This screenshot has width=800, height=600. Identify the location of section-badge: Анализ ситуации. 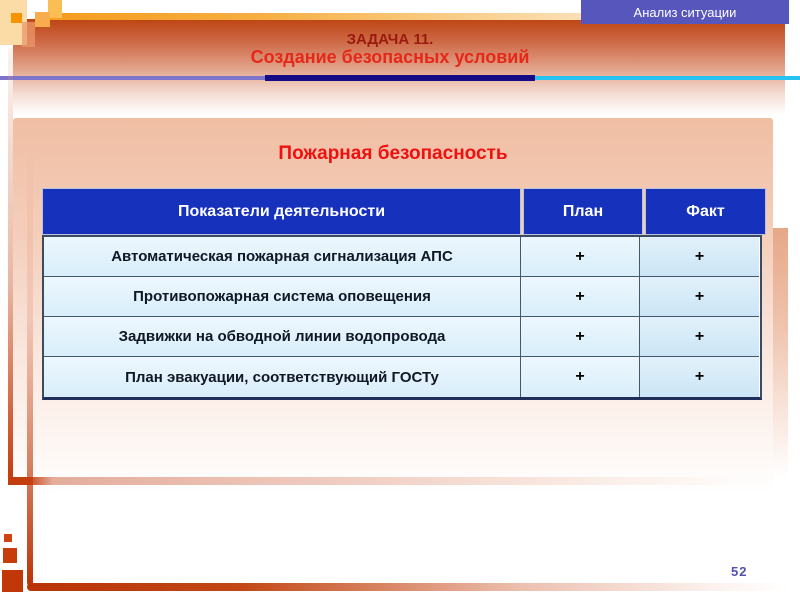
(685, 12).